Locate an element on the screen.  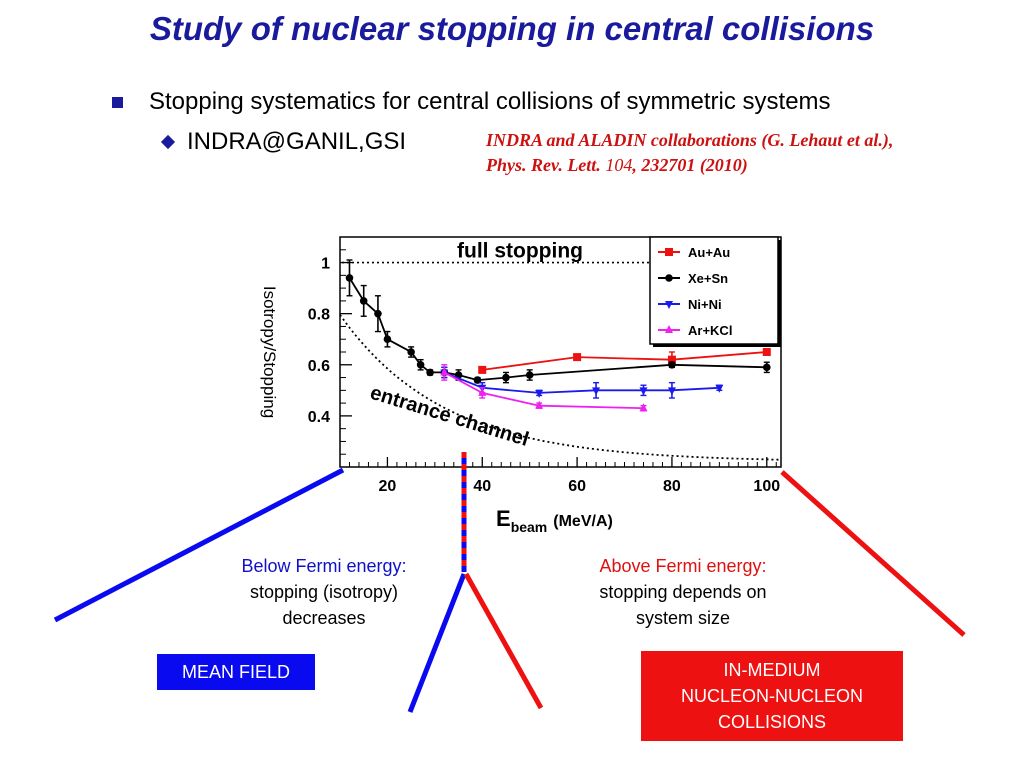
citation-line-2: Phys. Rev. Lett. 104, 232701 (2010) is located at coordinates (751, 165).